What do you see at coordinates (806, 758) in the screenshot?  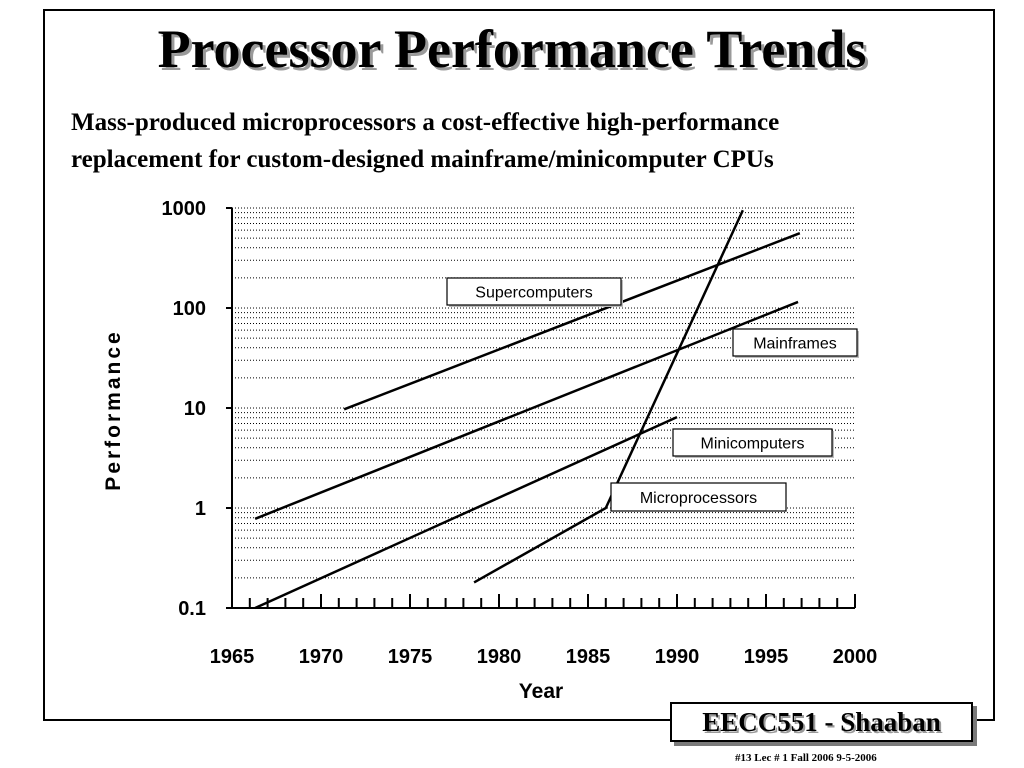 I see `lecture-note: #13 Lec # 1 Fall 2006 9-5-2006` at bounding box center [806, 758].